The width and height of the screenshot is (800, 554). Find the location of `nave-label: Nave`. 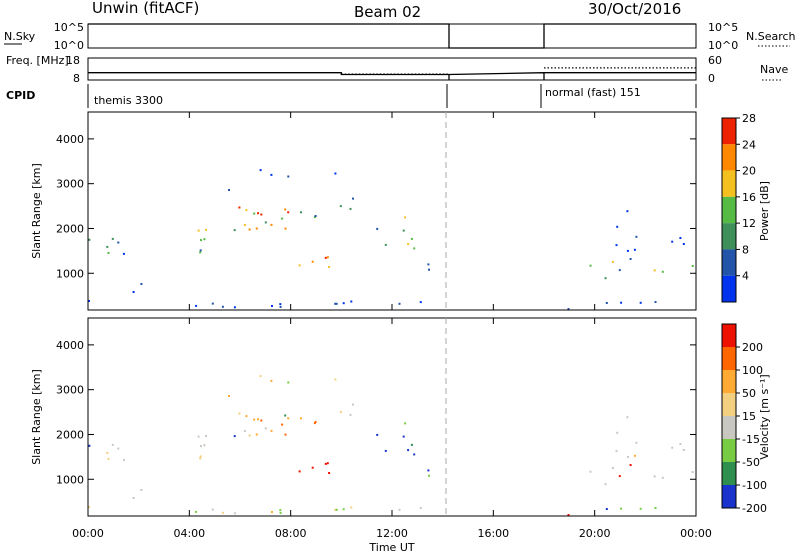

nave-label: Nave is located at coordinates (774, 69).